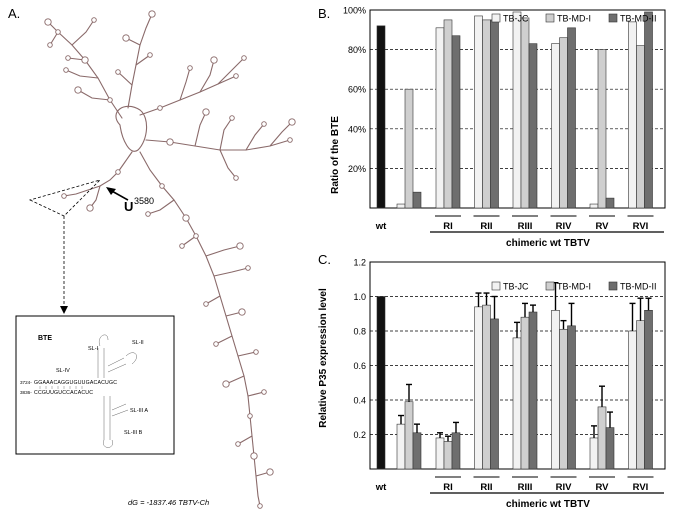 The height and width of the screenshot is (514, 675). Describe the element at coordinates (486, 487) in the screenshot. I see `x-tick-label: RII` at that location.